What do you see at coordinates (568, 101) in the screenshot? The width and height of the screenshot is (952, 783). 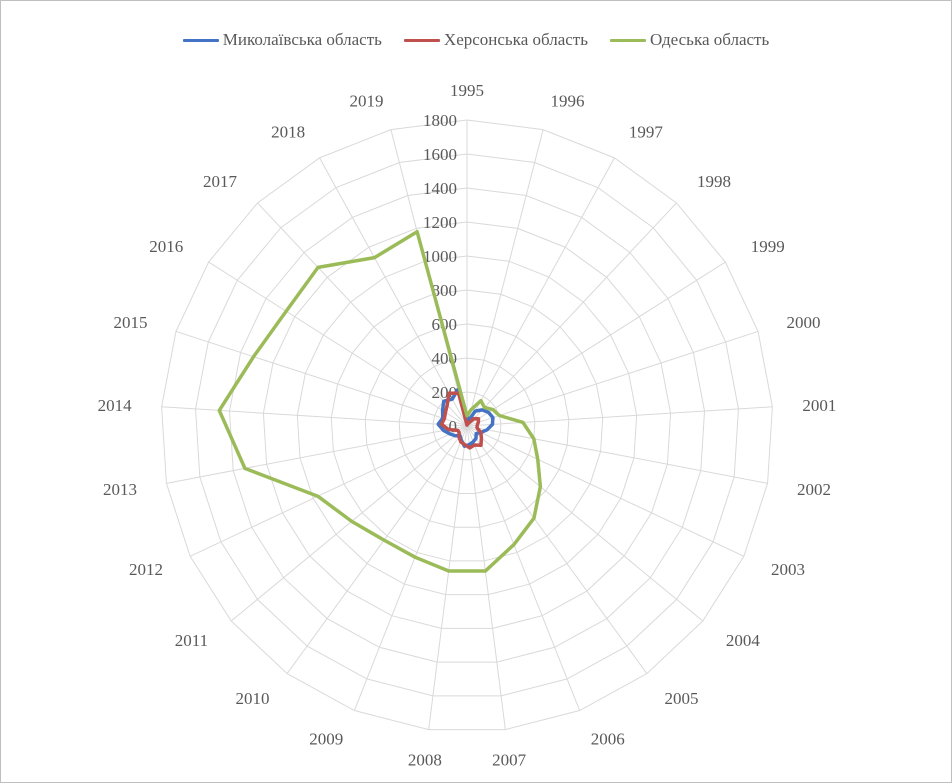 I see `category-label-1996: 1996` at bounding box center [568, 101].